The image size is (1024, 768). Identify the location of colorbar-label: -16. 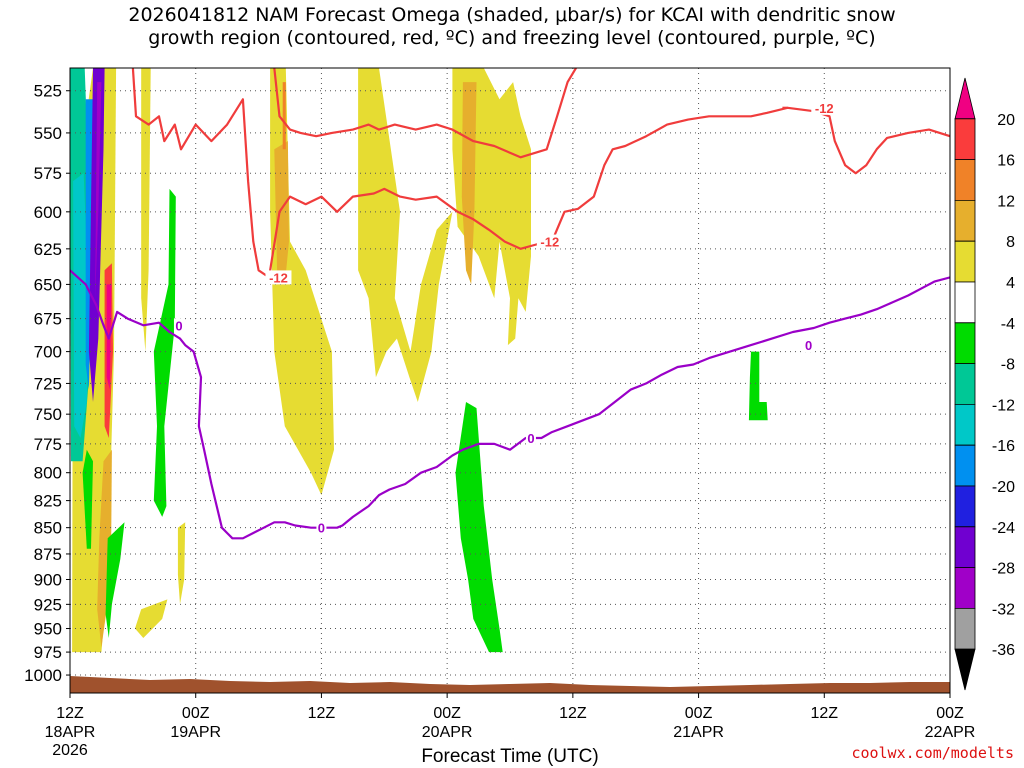
(1003, 446).